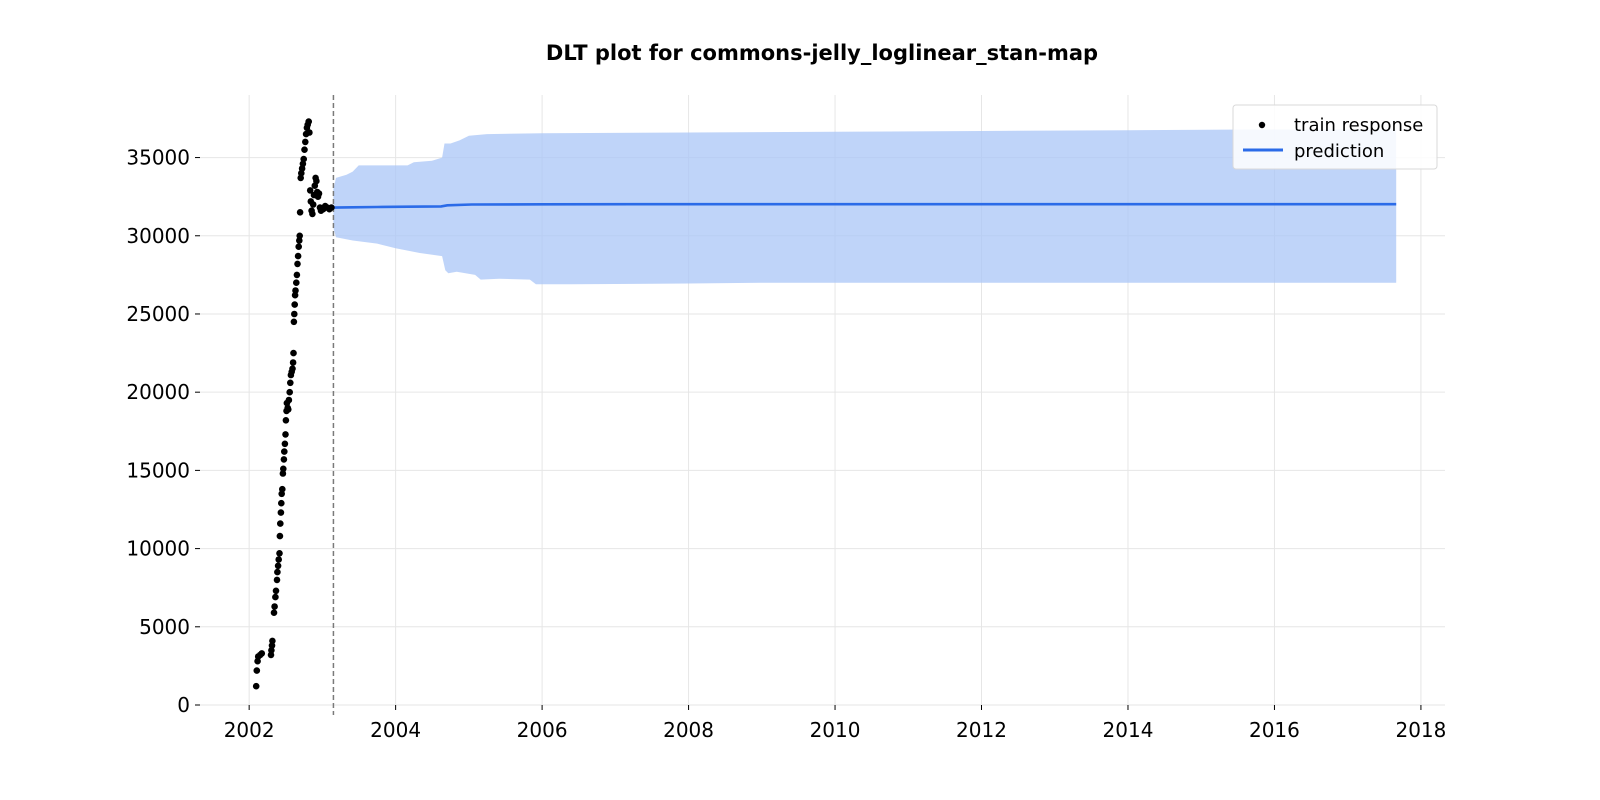  Describe the element at coordinates (1262, 125) in the screenshot. I see `legend-marker-train-response` at that location.